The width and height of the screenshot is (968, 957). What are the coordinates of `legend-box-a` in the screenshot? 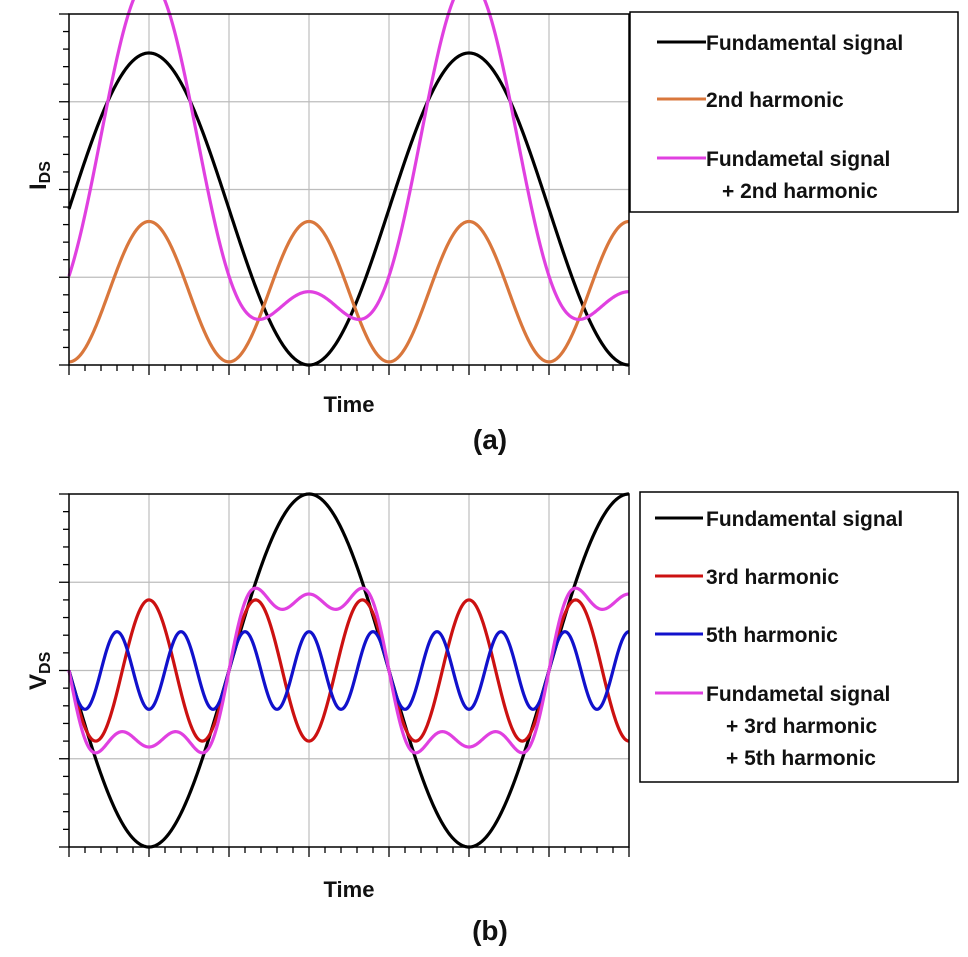 It's located at (794, 112).